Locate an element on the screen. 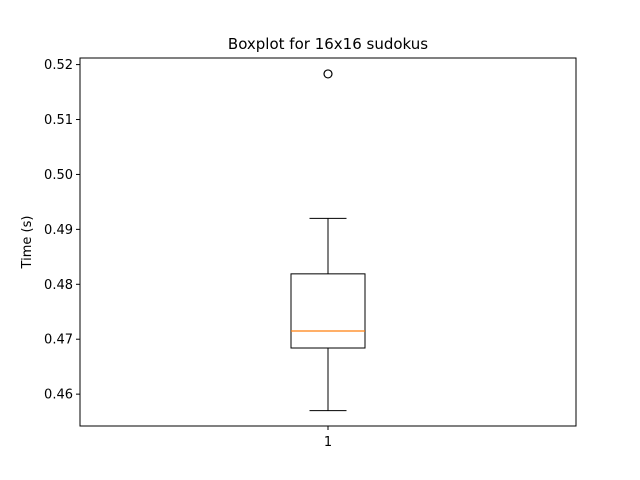 The height and width of the screenshot is (480, 640). chart-title: Boxplot for 16x16 sudokus is located at coordinates (328, 44).